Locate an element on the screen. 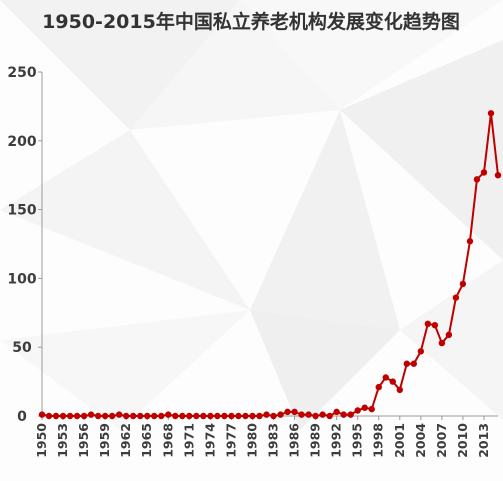 Image resolution: width=503 pixels, height=481 pixels. x-tick-label: 1965 is located at coordinates (146, 440).